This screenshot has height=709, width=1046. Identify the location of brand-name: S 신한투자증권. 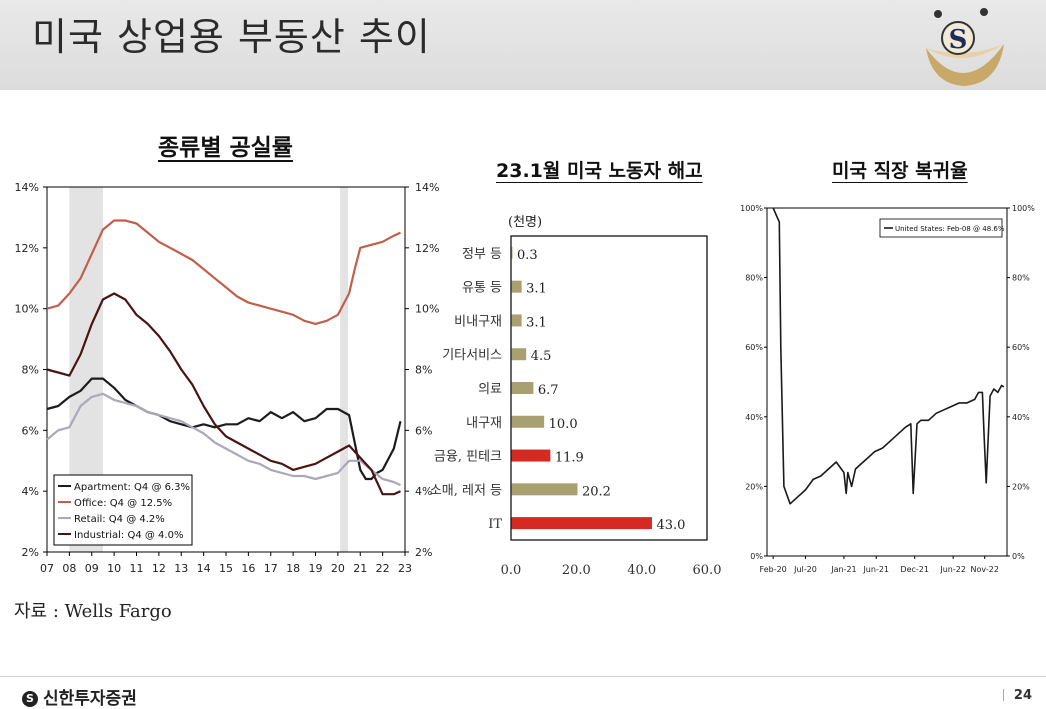
(79, 696).